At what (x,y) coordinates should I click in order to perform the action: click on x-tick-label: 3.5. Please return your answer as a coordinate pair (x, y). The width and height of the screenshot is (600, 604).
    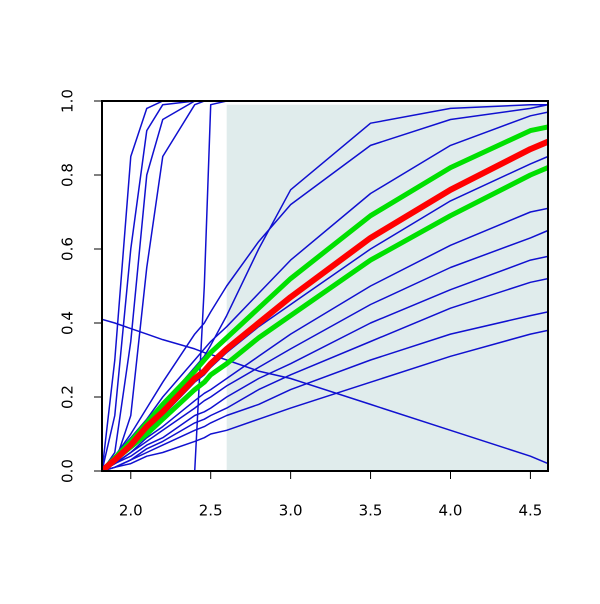
    Looking at the image, I should click on (371, 511).